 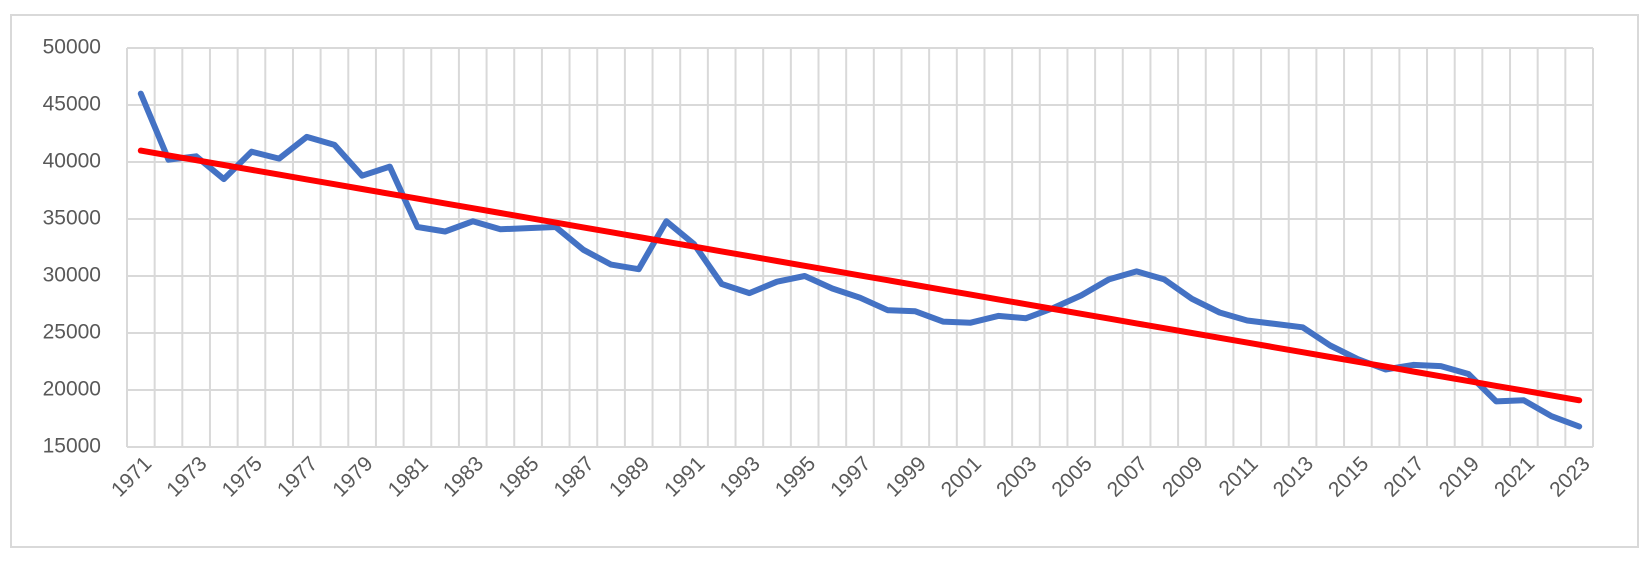 I want to click on y-tick-label: 30000, so click(x=72, y=275).